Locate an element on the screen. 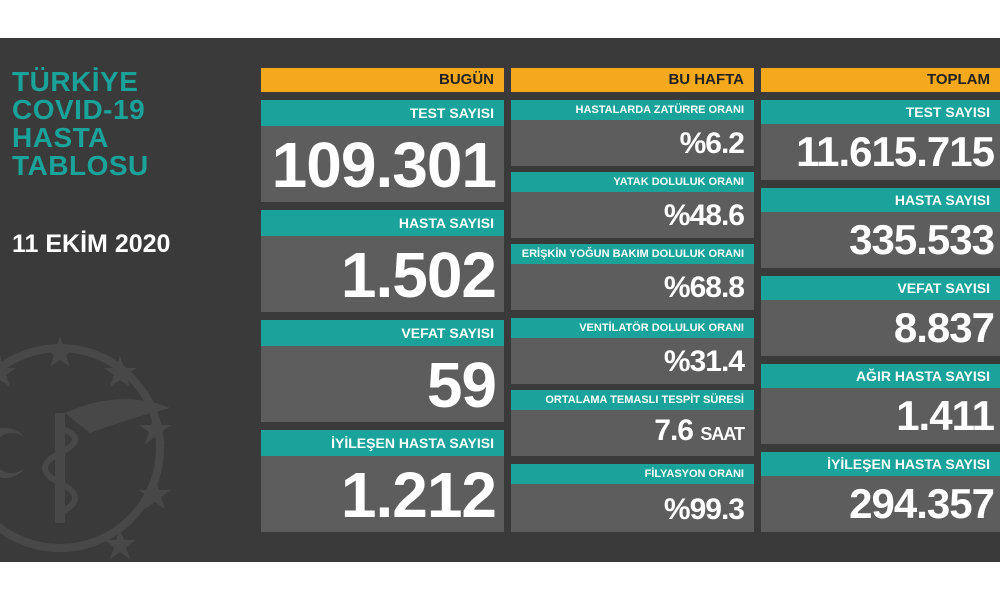 This screenshot has height=600, width=1000. week-icu-occupancy-value: %68.8 is located at coordinates (704, 287).